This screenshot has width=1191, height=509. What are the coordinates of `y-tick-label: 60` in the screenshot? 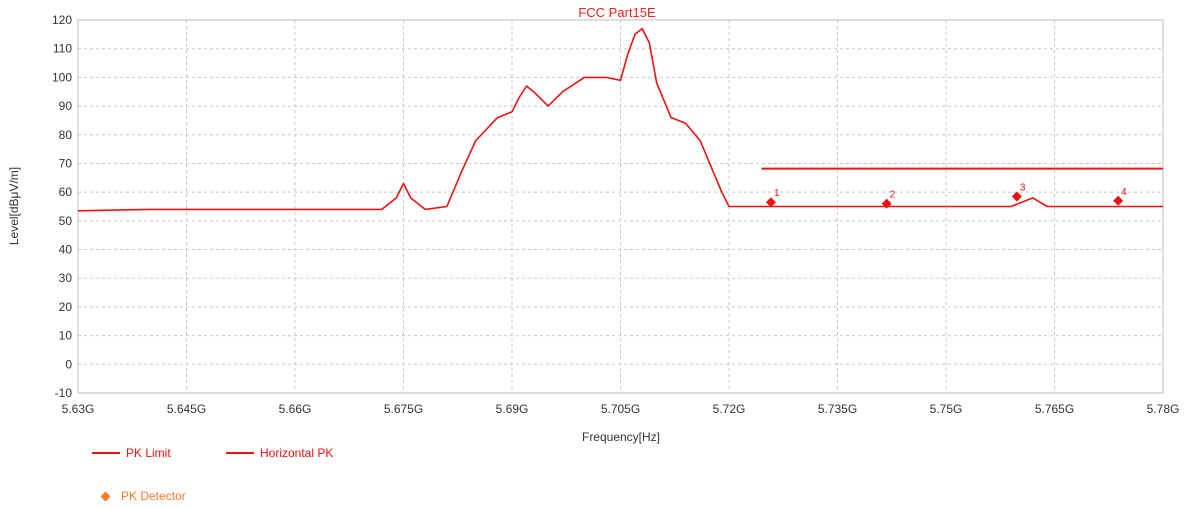 It's located at (66, 192).